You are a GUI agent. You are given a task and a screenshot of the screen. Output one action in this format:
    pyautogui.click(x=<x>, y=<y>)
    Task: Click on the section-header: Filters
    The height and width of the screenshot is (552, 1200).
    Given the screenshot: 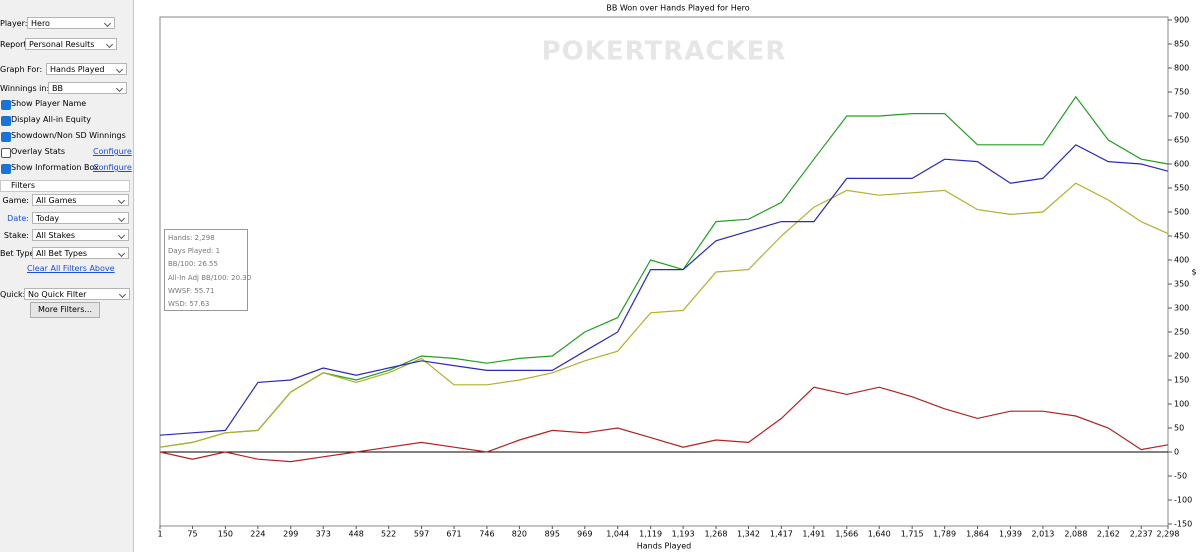 What is the action you would take?
    pyautogui.click(x=65, y=186)
    